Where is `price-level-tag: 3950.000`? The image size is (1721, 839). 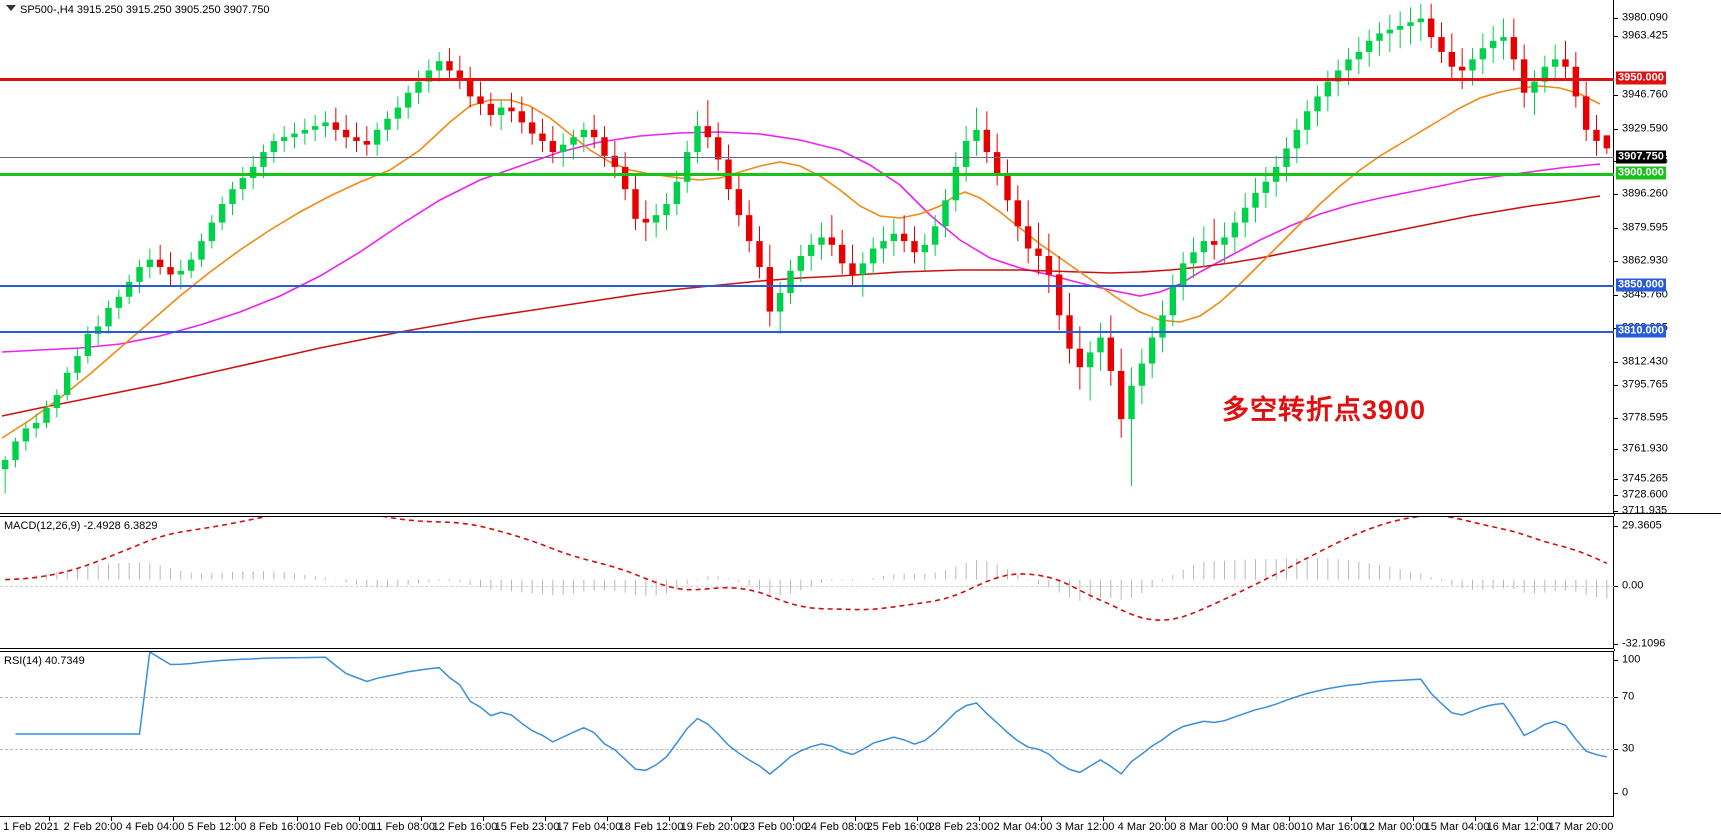 price-level-tag: 3950.000 is located at coordinates (1641, 78).